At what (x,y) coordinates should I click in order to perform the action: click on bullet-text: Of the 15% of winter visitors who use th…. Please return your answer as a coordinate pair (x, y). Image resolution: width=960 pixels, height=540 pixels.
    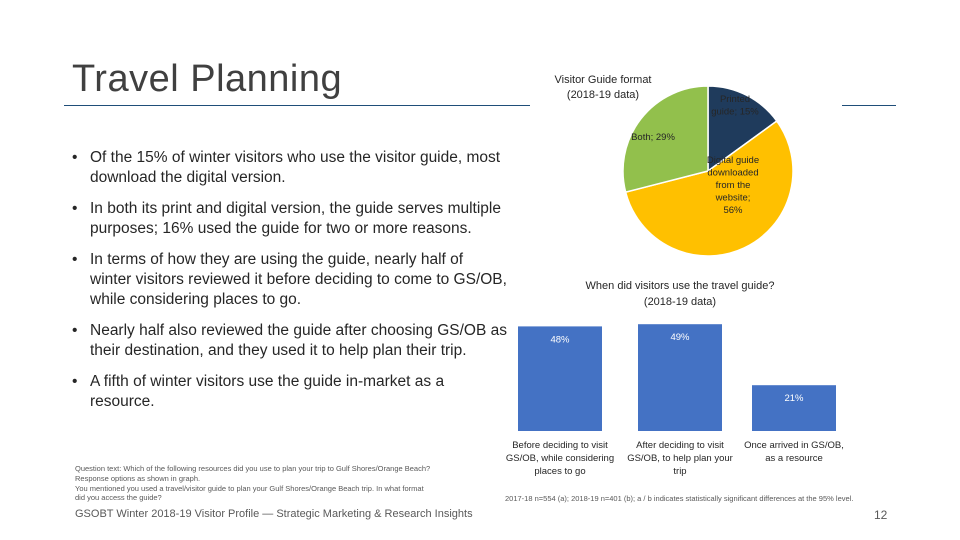
    Looking at the image, I should click on (295, 167).